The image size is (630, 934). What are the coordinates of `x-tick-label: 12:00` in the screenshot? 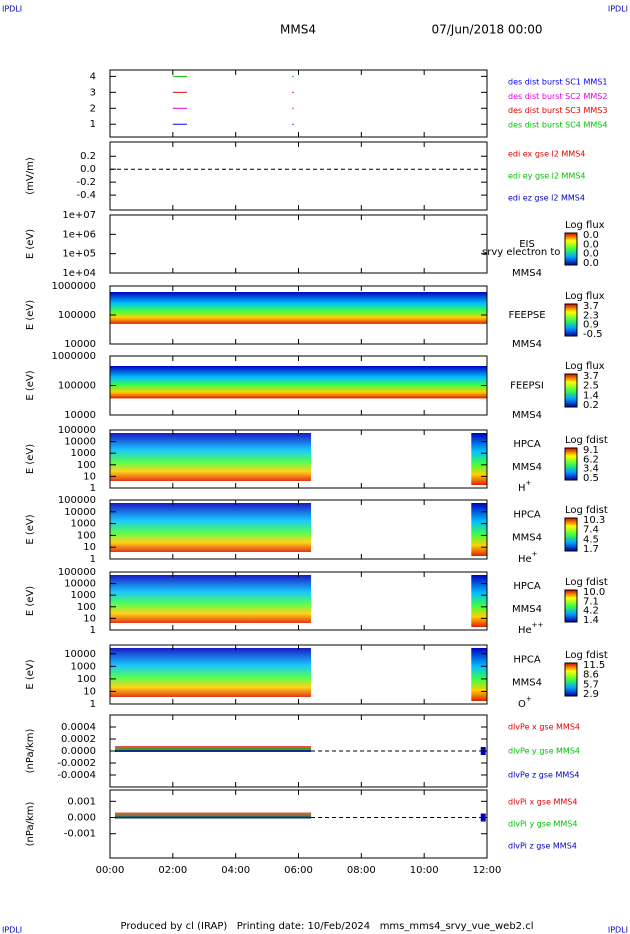 It's located at (487, 870).